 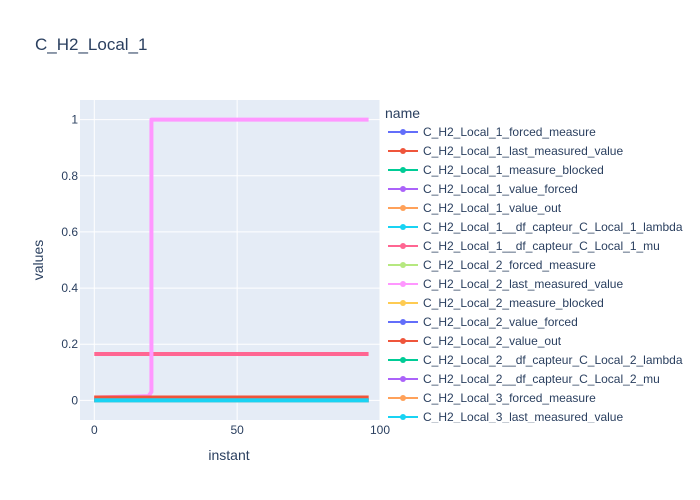 I want to click on legend-label: C_H2_Local_2_last_measured_value, so click(x=523, y=284).